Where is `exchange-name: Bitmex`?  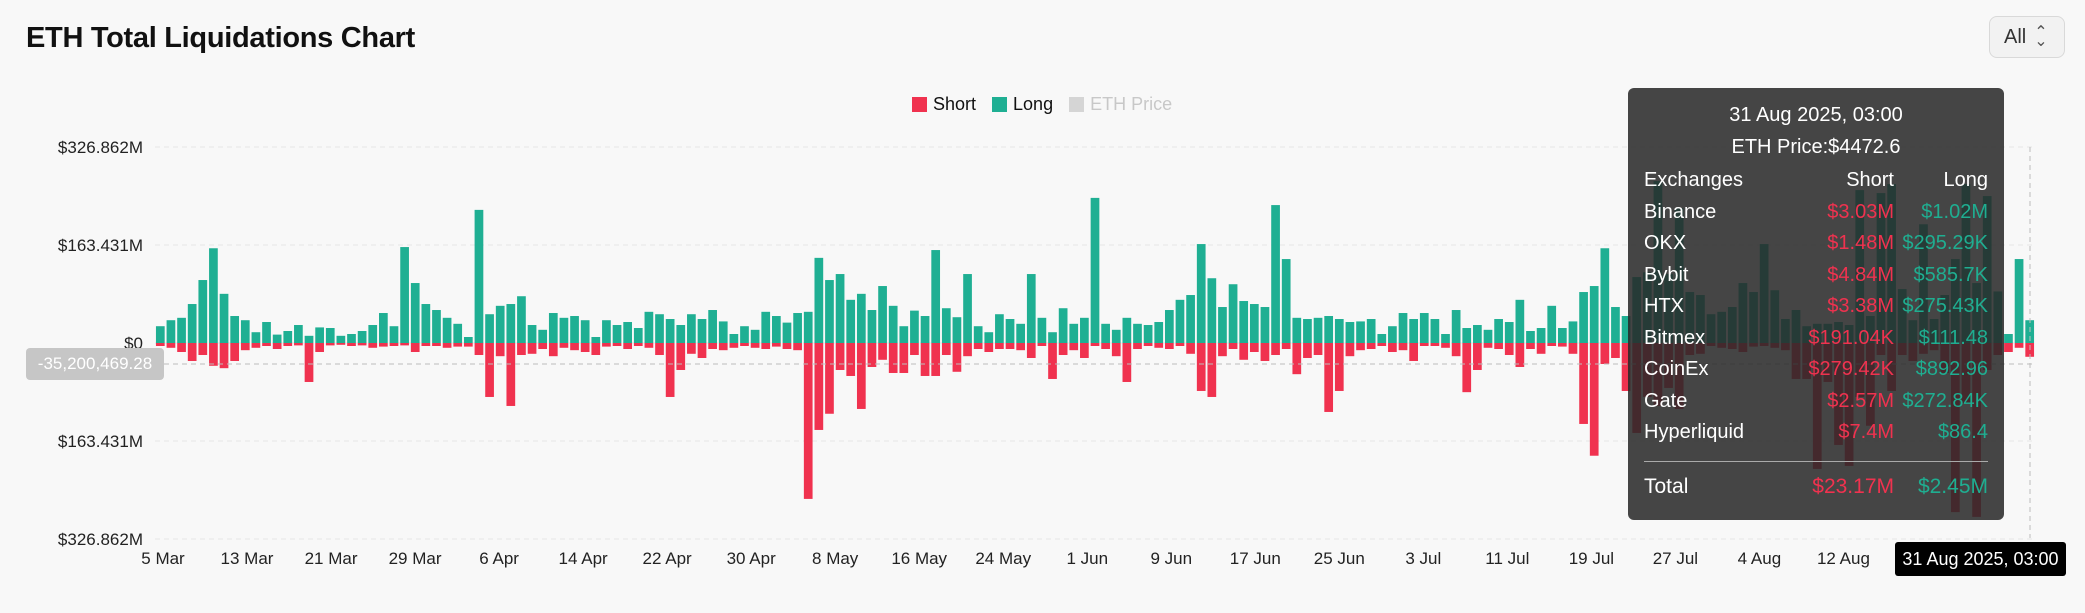 exchange-name: Bitmex is located at coordinates (1675, 337).